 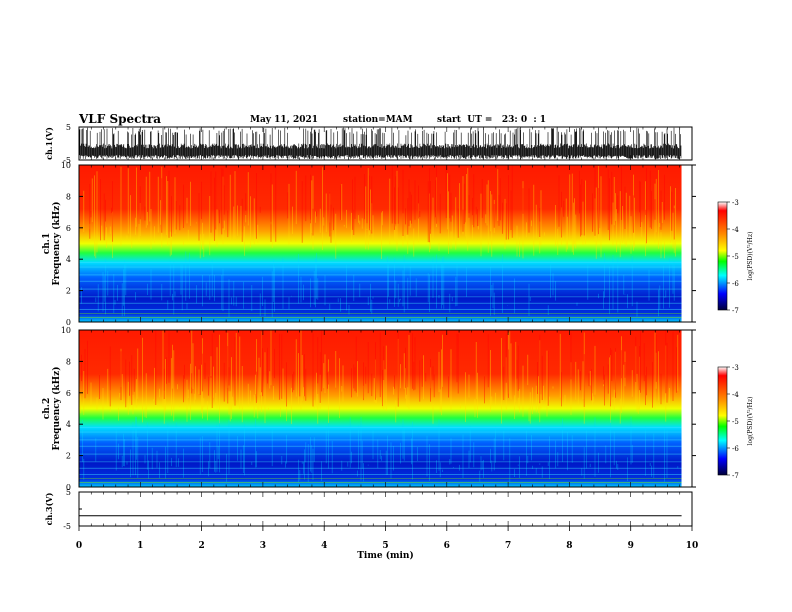 I want to click on ch1-ylabel: ch.1(V), so click(x=49, y=143).